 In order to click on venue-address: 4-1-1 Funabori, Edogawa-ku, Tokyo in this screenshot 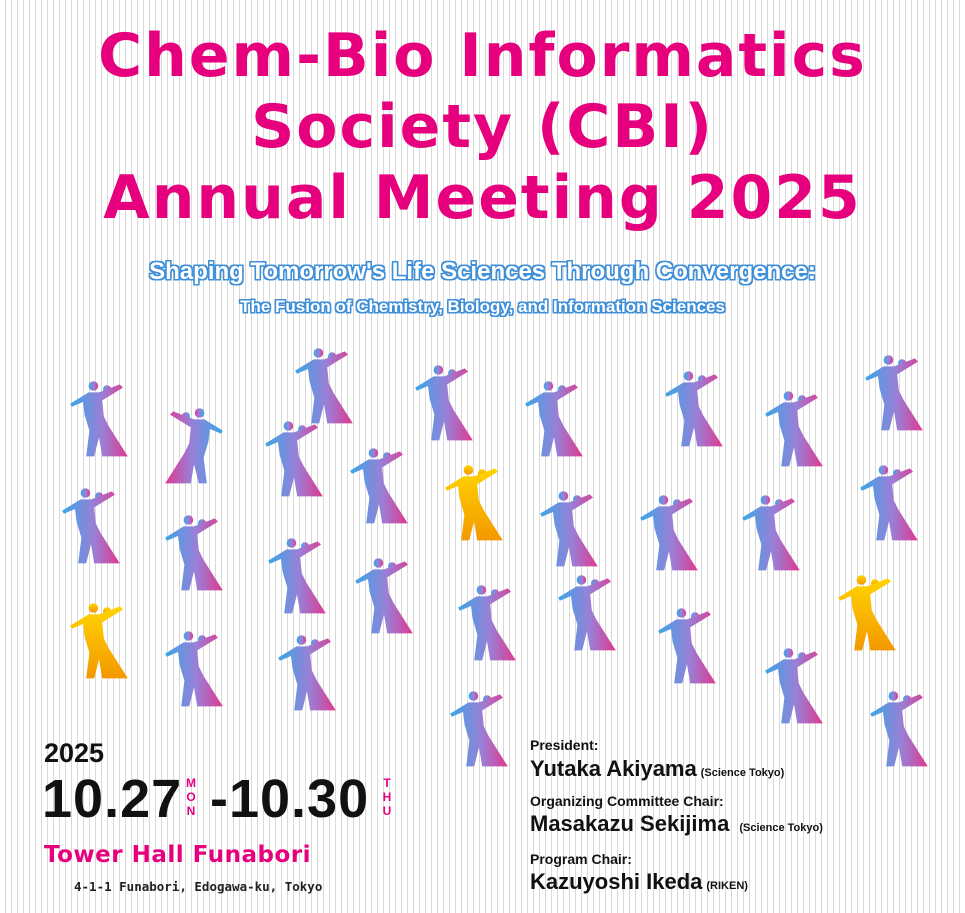, I will do `click(198, 886)`.